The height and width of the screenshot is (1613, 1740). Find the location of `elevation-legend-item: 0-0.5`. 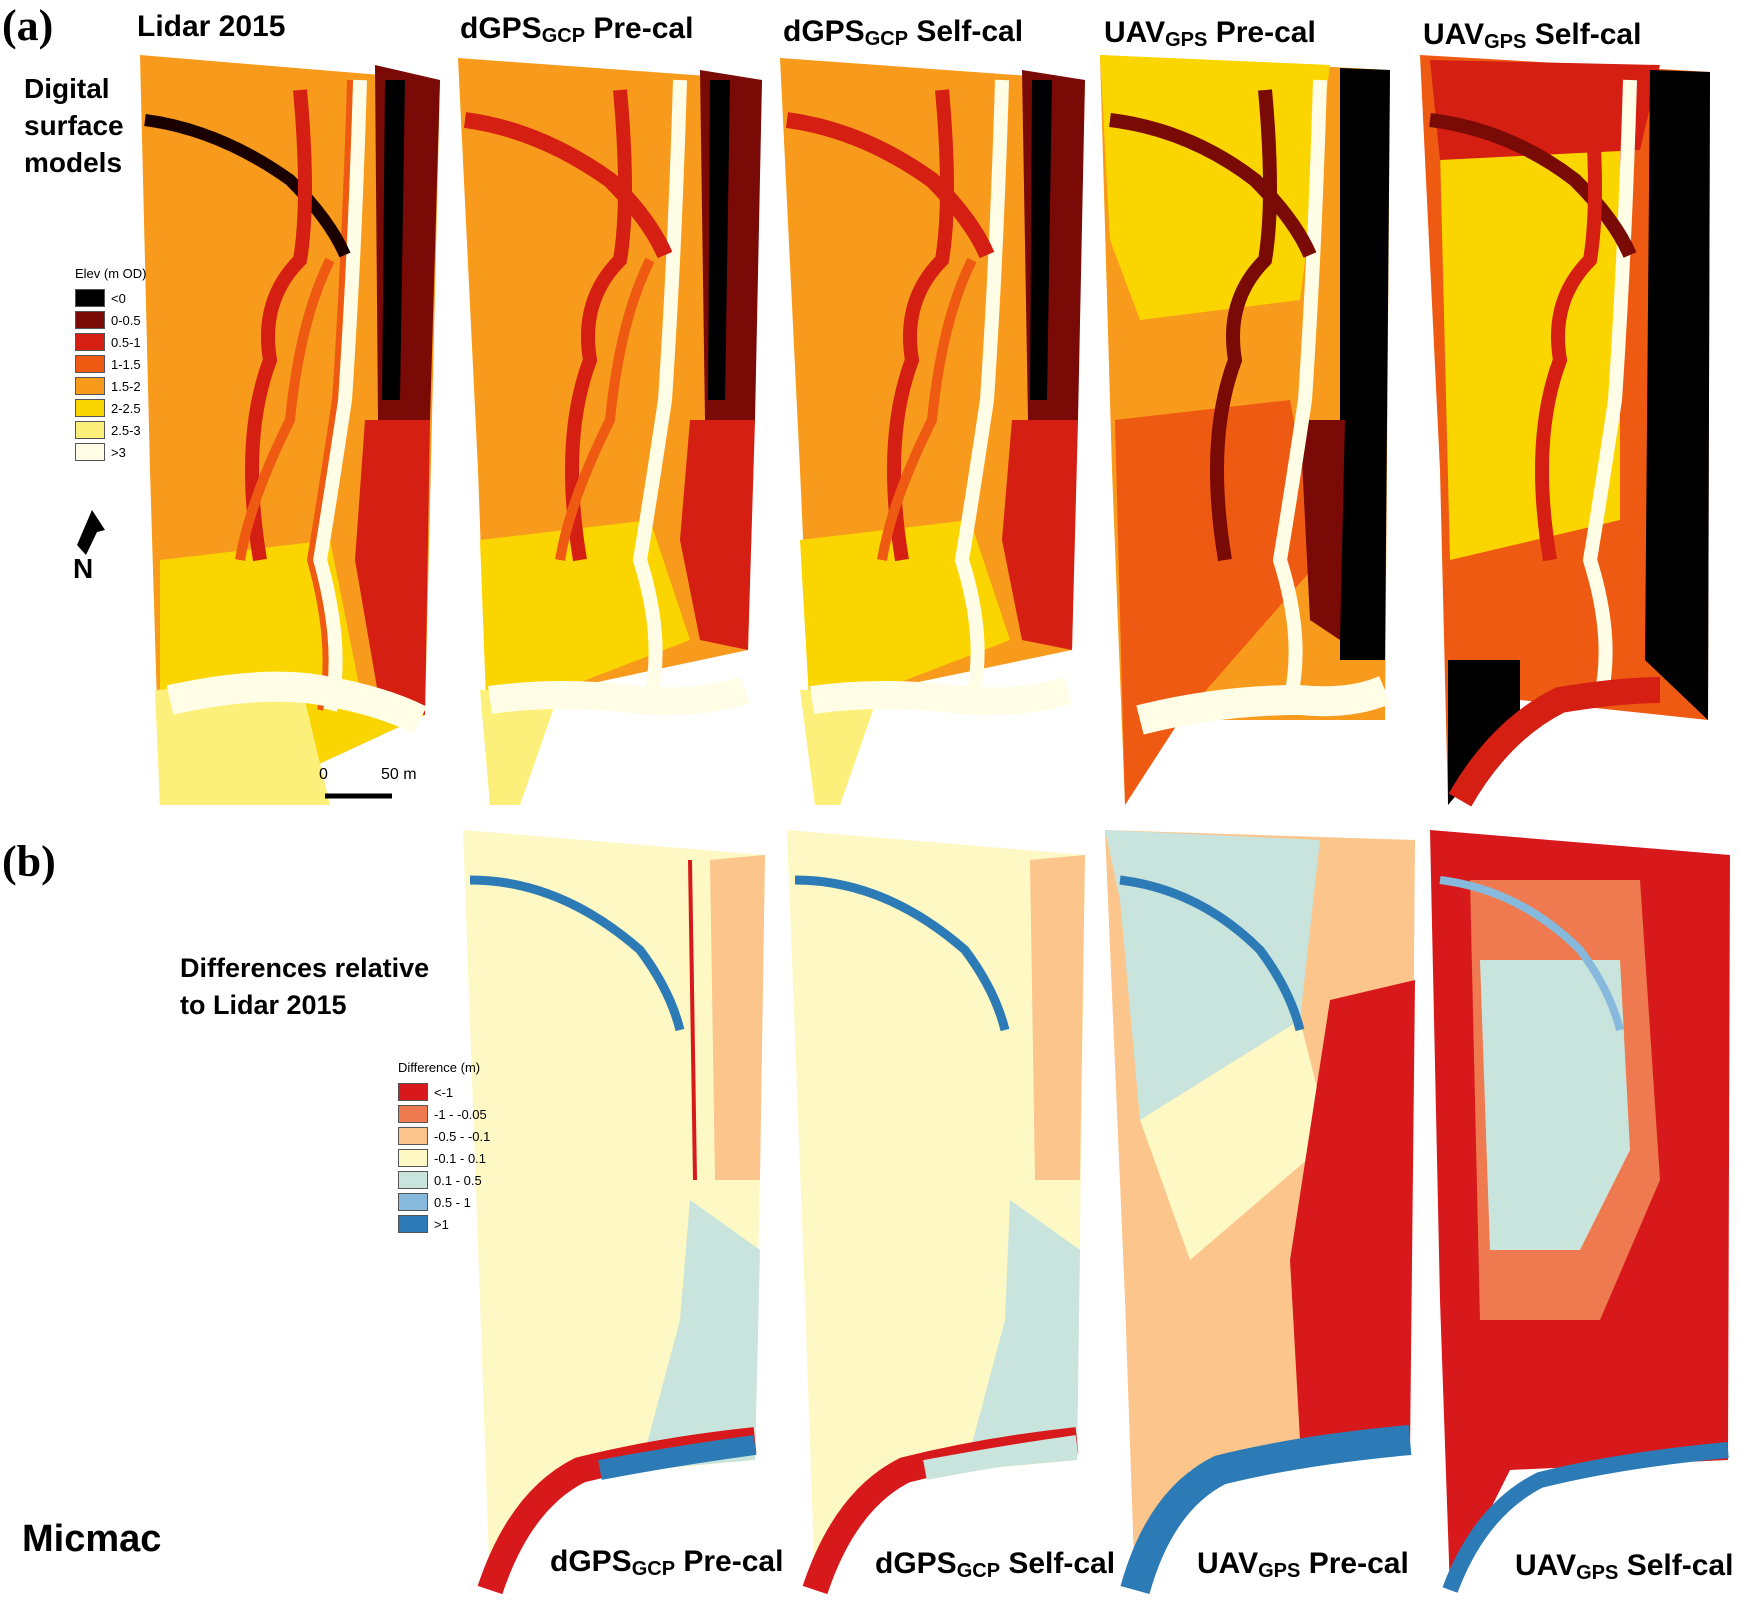

elevation-legend-item: 0-0.5 is located at coordinates (111, 320).